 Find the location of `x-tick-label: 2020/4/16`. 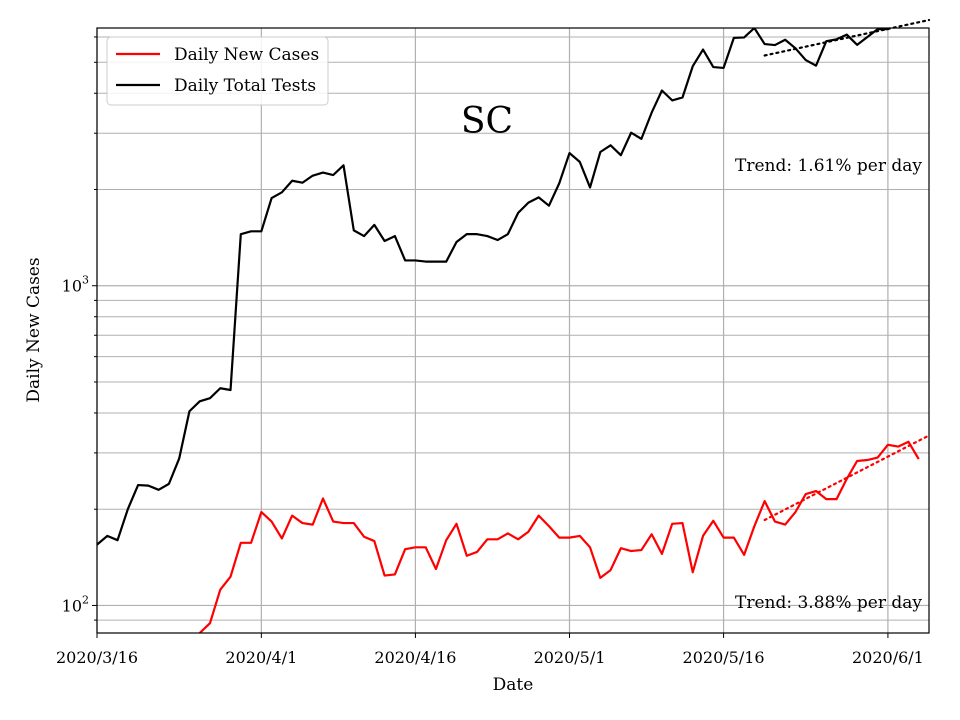

x-tick-label: 2020/4/16 is located at coordinates (415, 657).